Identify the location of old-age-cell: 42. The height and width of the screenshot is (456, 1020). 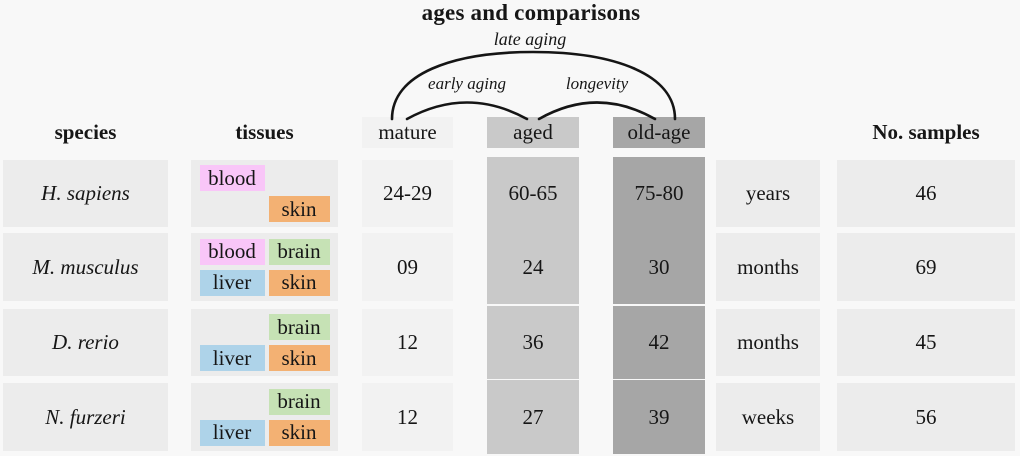
(659, 342).